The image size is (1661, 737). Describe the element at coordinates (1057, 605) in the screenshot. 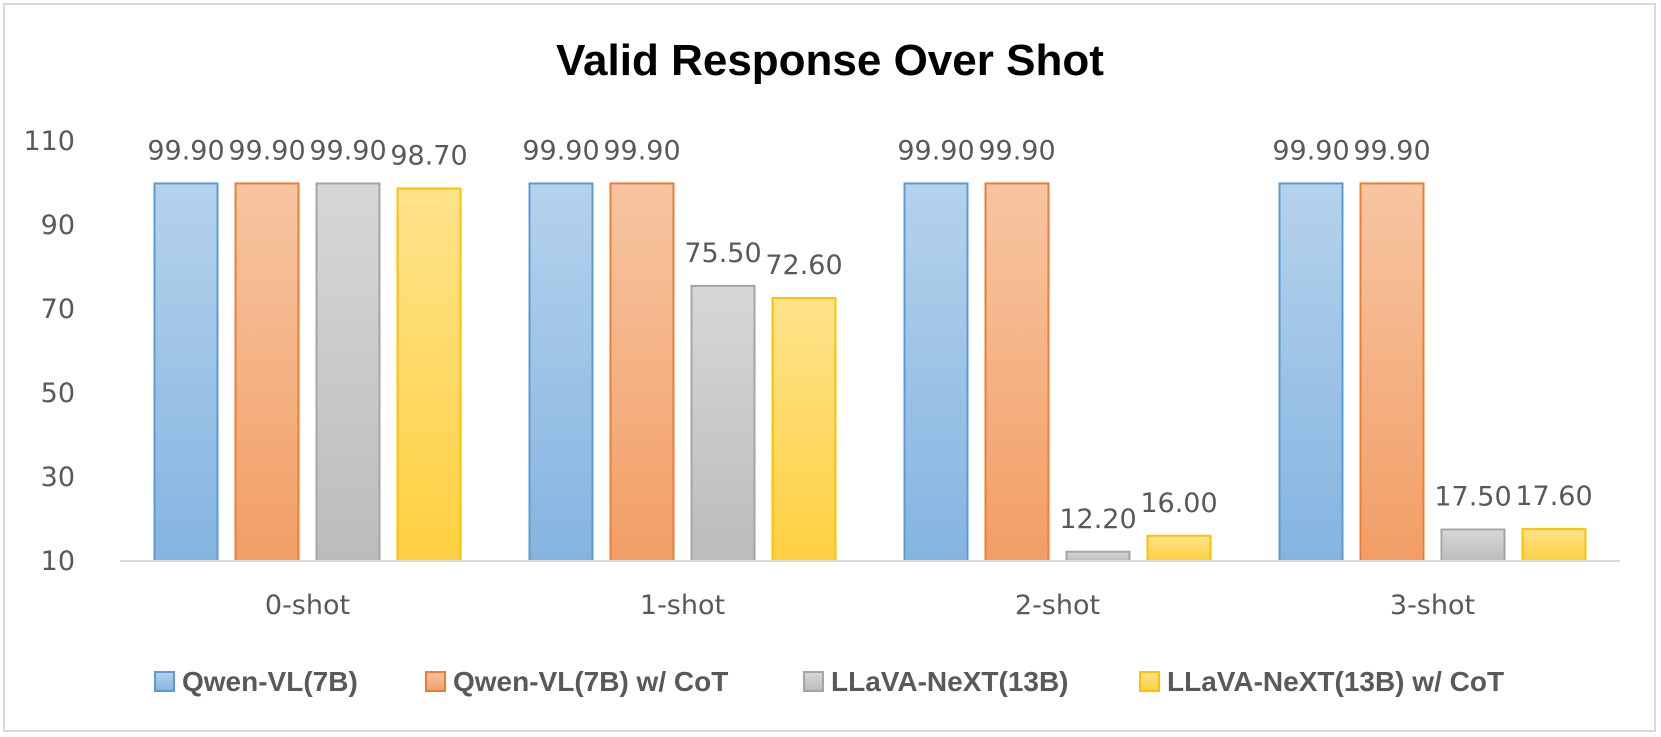

I see `x-tick-label: 2-shot` at that location.